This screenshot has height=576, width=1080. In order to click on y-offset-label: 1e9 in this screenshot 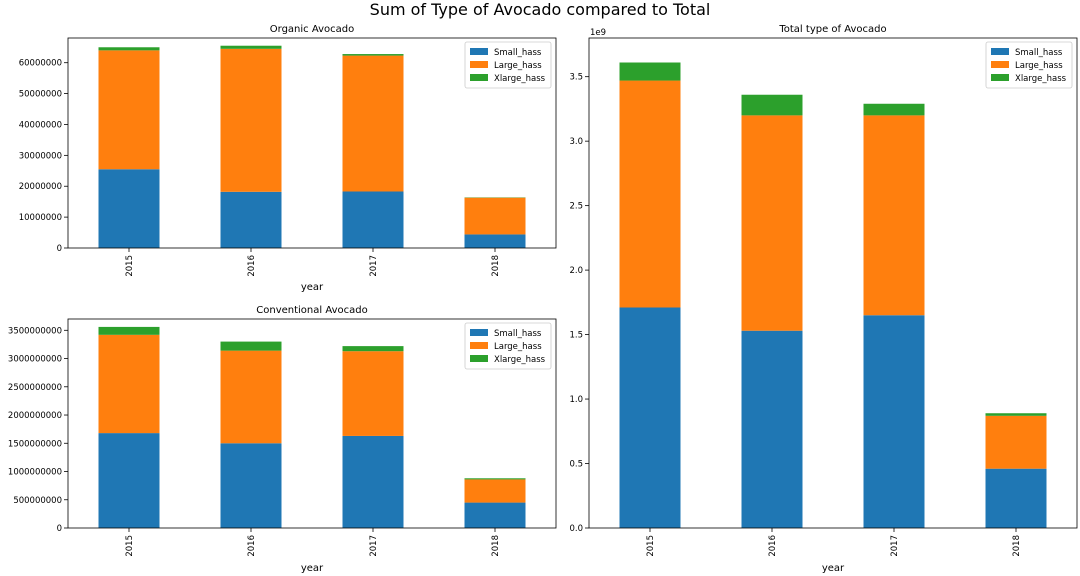, I will do `click(598, 33)`.